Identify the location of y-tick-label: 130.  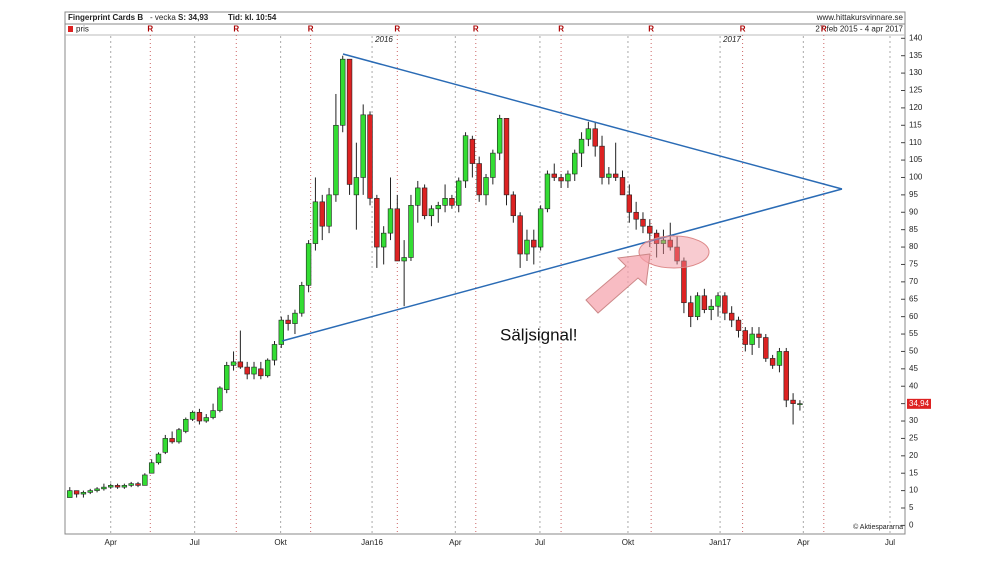
(916, 72).